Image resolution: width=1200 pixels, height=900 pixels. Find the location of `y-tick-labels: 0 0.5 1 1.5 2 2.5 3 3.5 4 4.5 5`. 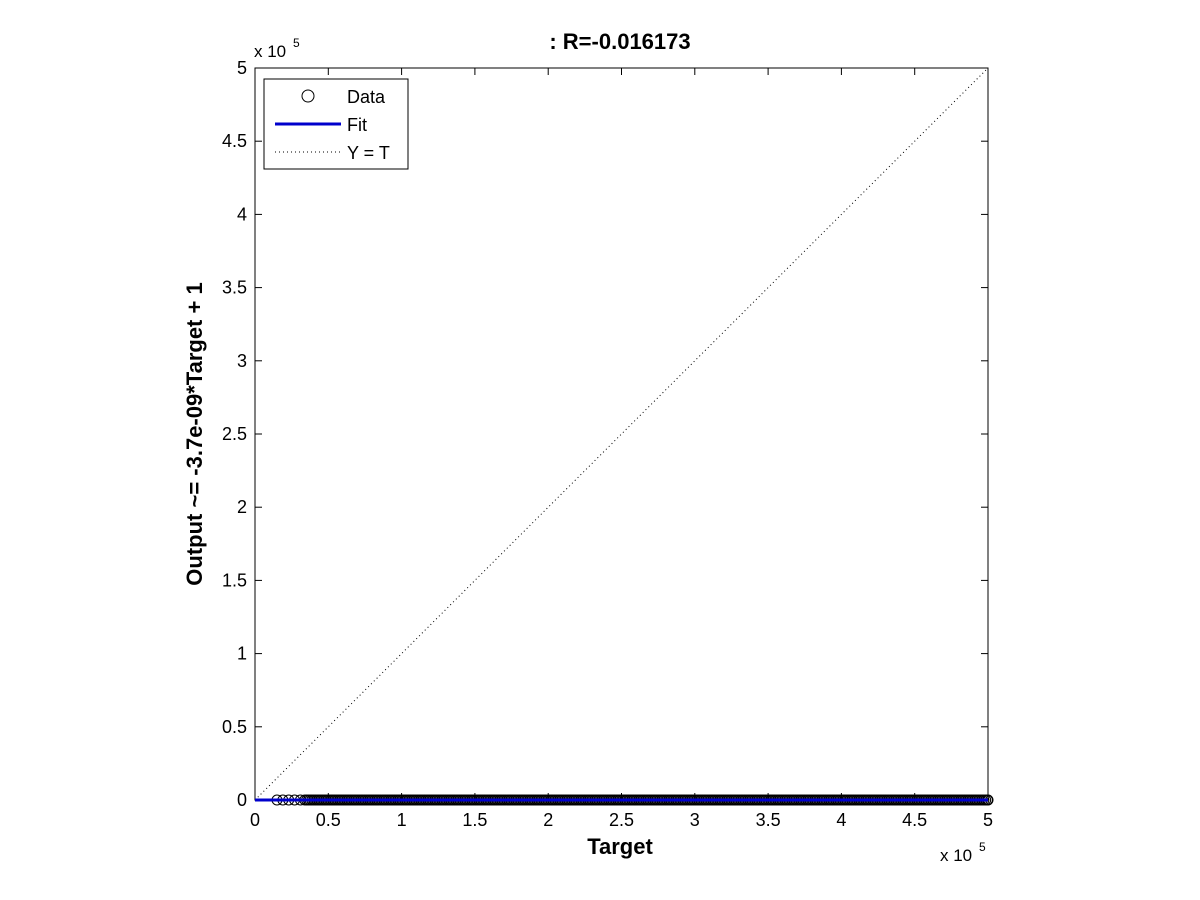

y-tick-labels: 0 0.5 1 1.5 2 2.5 3 3.5 4 4.5 5 is located at coordinates (234, 434).